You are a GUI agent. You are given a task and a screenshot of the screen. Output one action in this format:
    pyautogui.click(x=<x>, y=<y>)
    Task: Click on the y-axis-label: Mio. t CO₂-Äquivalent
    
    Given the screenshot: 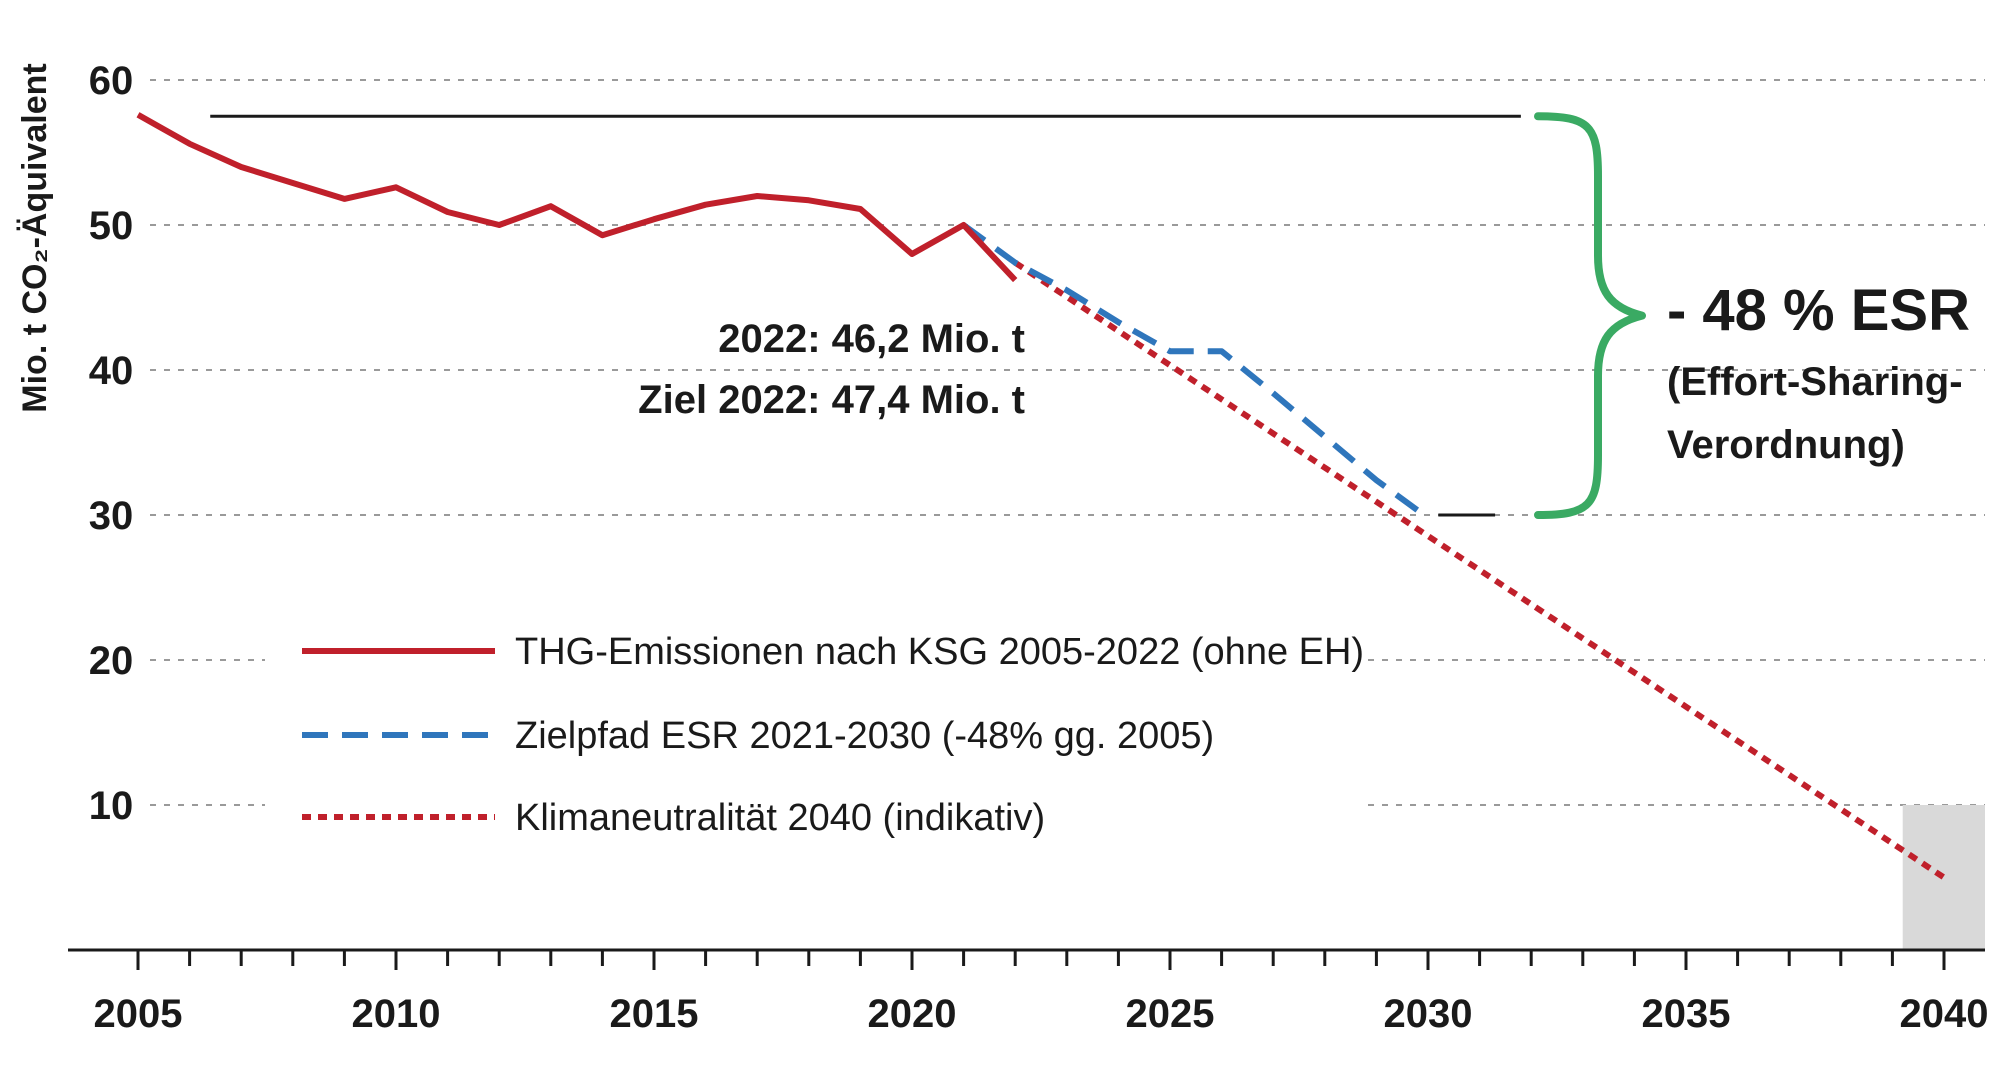 What is the action you would take?
    pyautogui.click(x=35, y=237)
    